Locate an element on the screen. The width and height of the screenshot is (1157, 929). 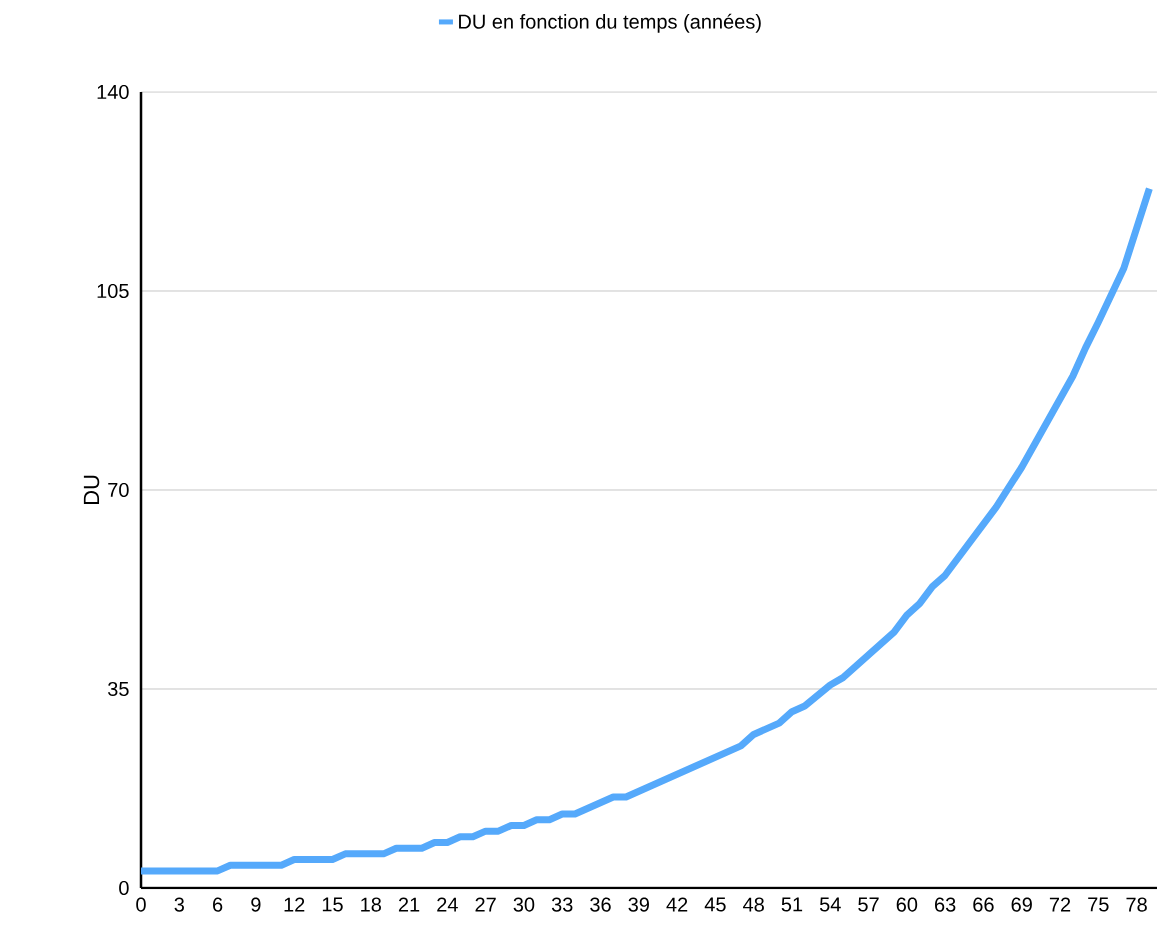
x-tick-label: 78 is located at coordinates (1136, 904).